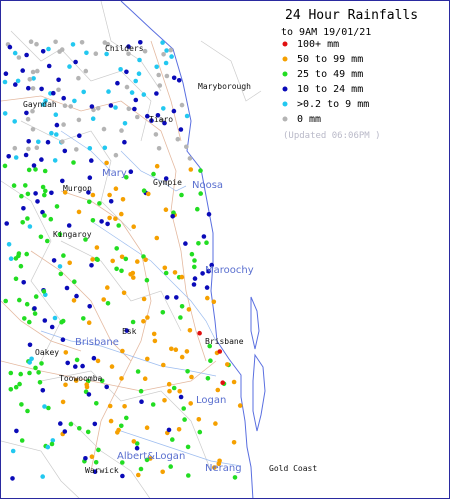 This screenshot has height=499, width=450. What do you see at coordinates (309, 119) in the screenshot?
I see `legend-label: 0 mm` at bounding box center [309, 119].